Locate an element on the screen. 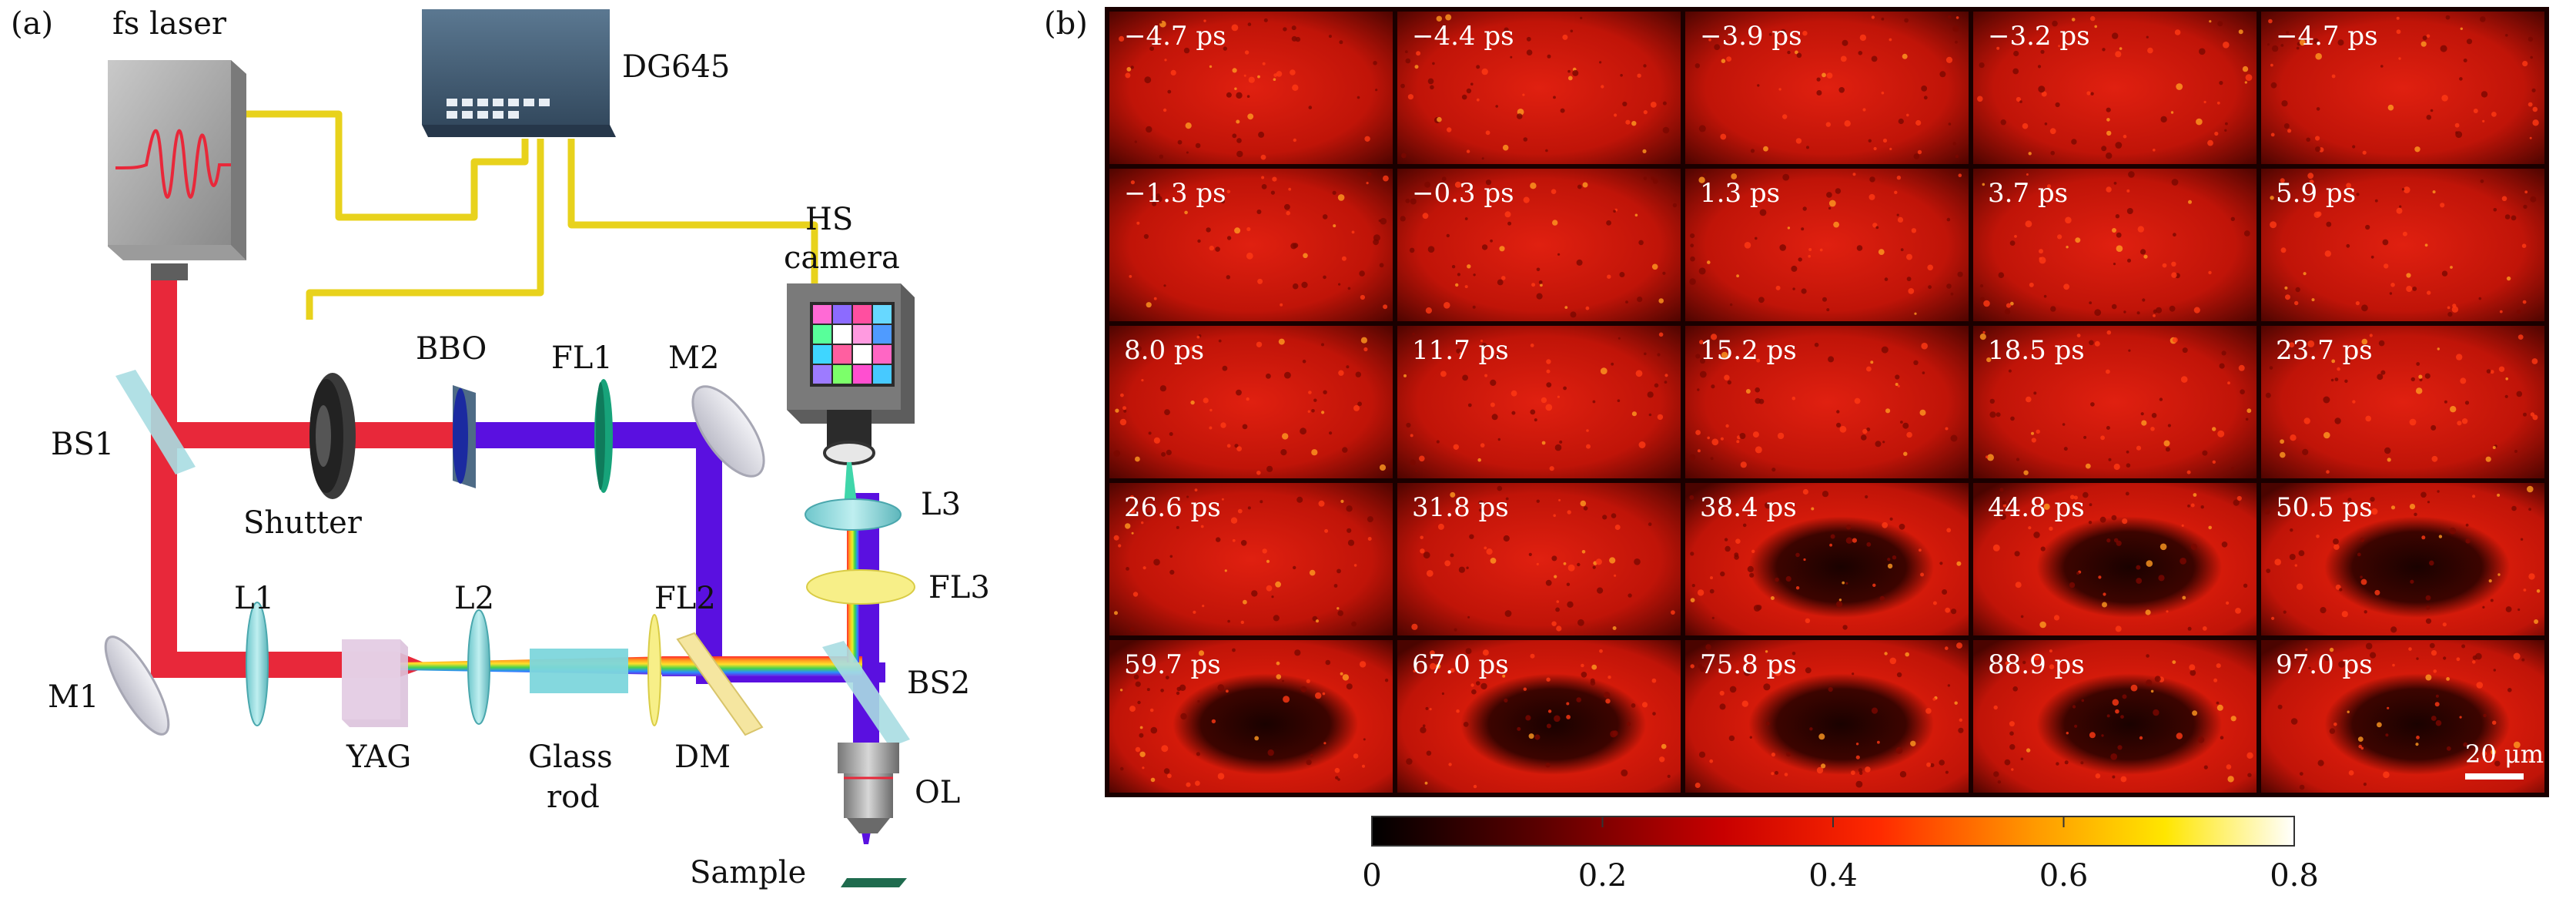 This screenshot has height=902, width=2576. fl3: FL3 is located at coordinates (898, 587).